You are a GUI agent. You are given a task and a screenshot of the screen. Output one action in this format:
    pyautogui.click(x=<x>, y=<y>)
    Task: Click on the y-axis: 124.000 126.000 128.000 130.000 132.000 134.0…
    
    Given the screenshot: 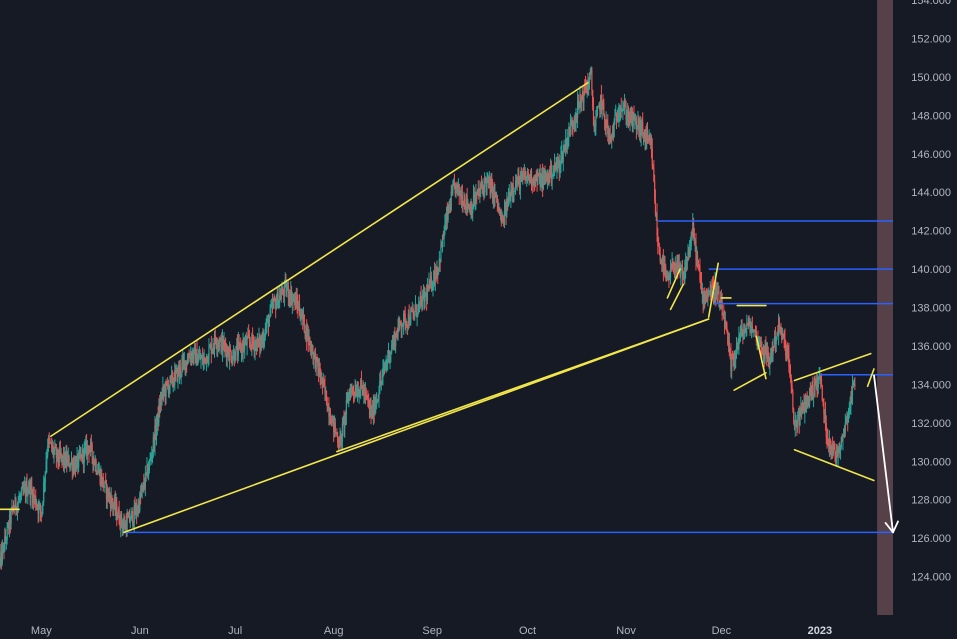 What is the action you would take?
    pyautogui.click(x=931, y=292)
    